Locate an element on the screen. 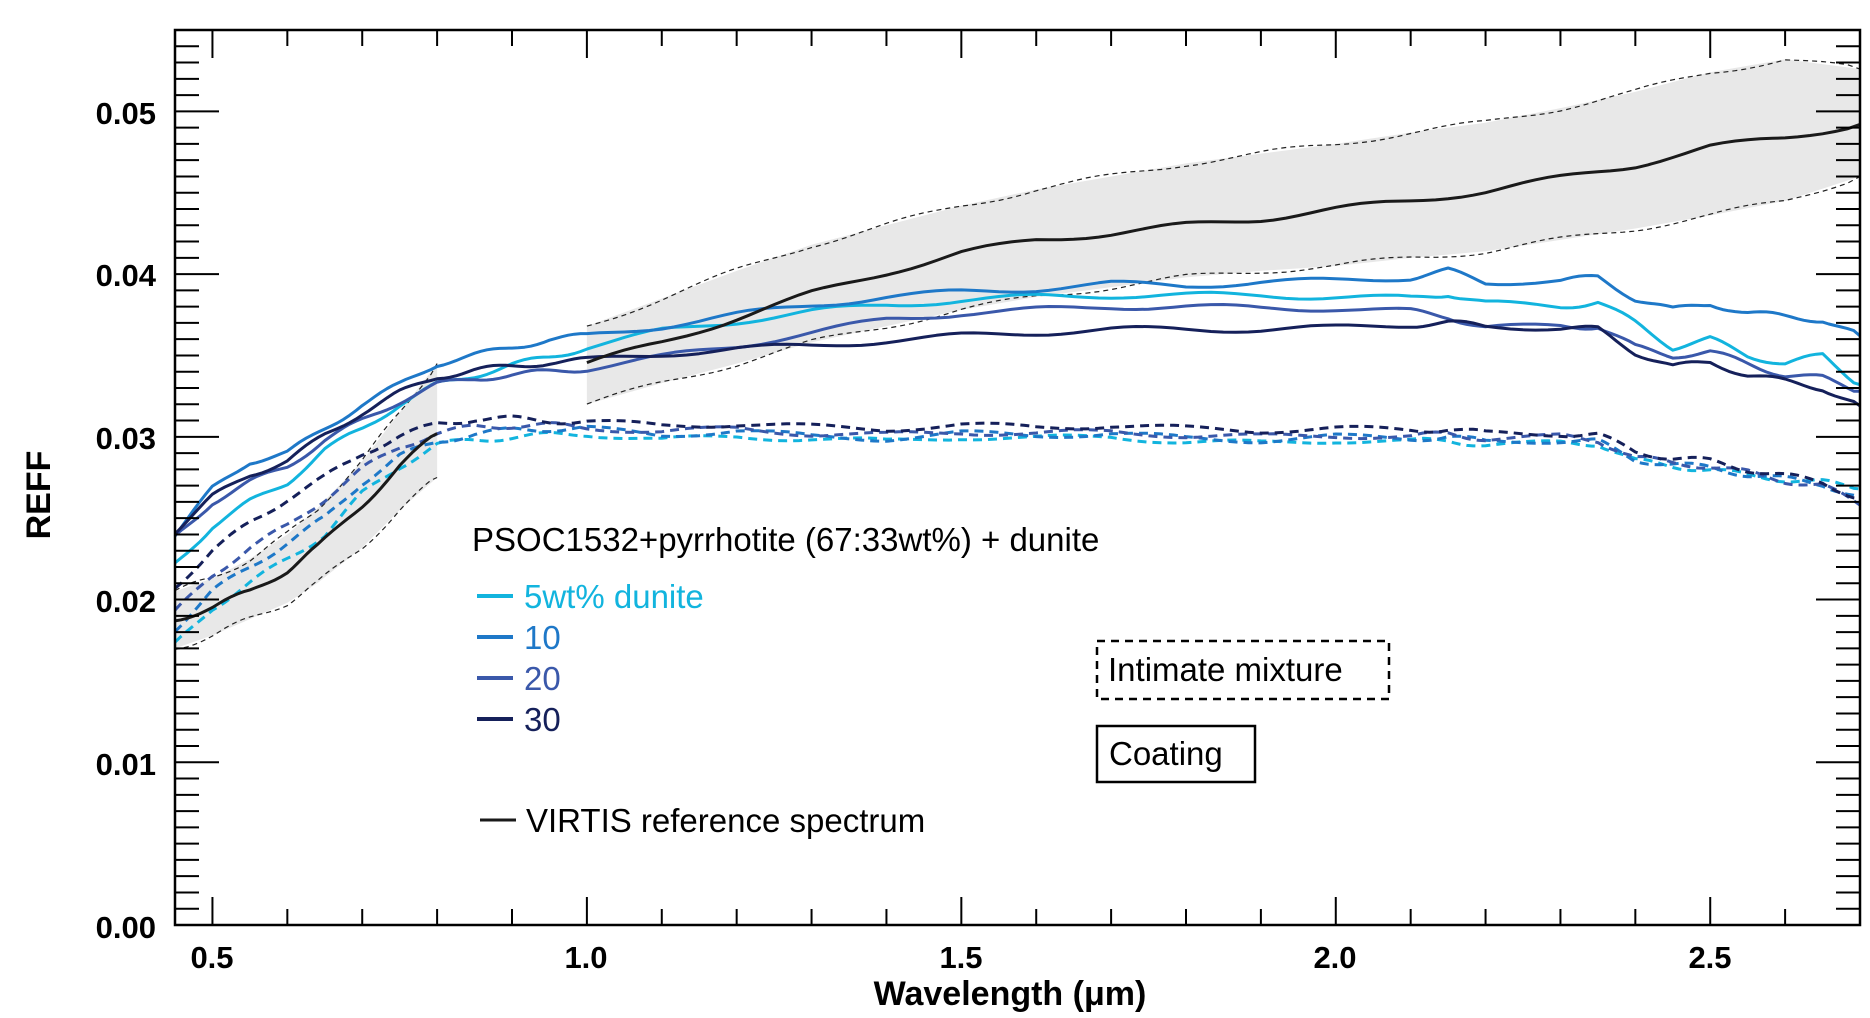  reference-upper-bound is located at coordinates (306, 477).